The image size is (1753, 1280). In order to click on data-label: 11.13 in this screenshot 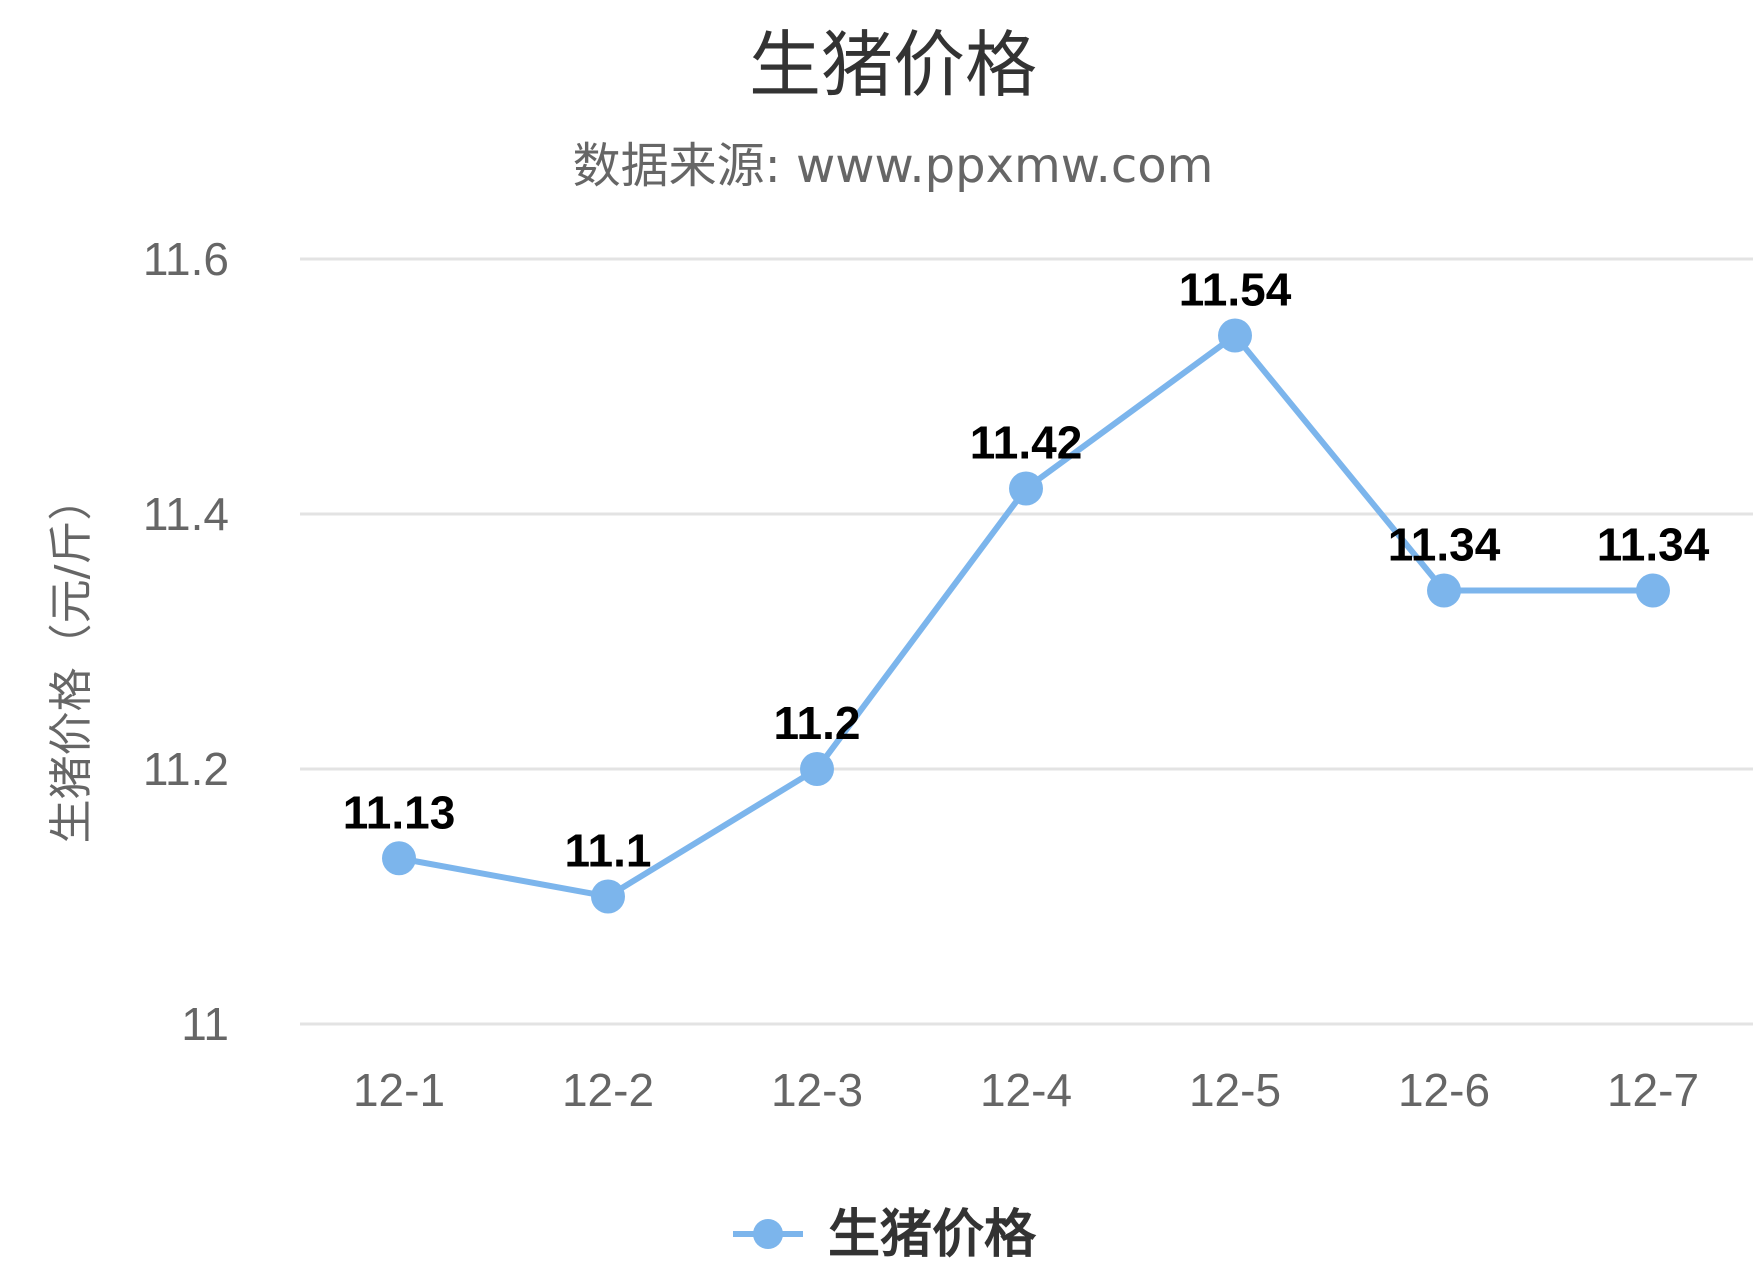, I will do `click(399, 812)`.